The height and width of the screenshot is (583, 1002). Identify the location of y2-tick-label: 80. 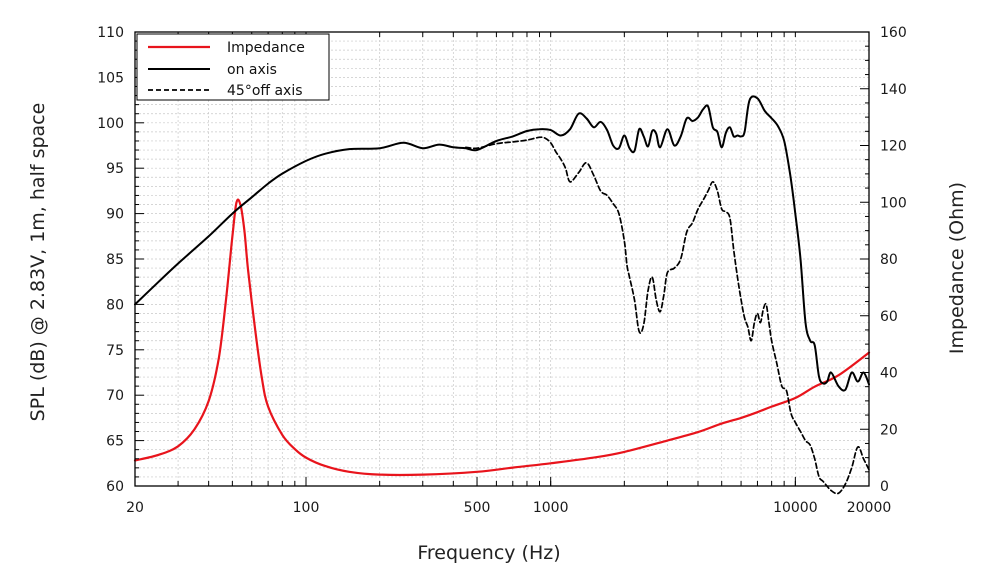
(889, 260).